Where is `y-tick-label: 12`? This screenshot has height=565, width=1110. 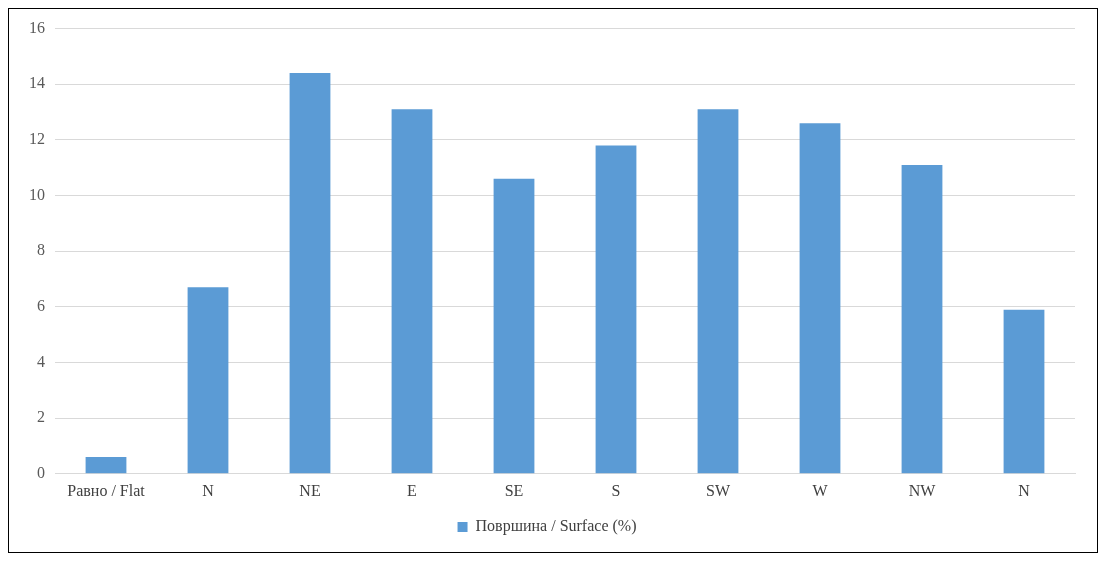
y-tick-label: 12 is located at coordinates (37, 139).